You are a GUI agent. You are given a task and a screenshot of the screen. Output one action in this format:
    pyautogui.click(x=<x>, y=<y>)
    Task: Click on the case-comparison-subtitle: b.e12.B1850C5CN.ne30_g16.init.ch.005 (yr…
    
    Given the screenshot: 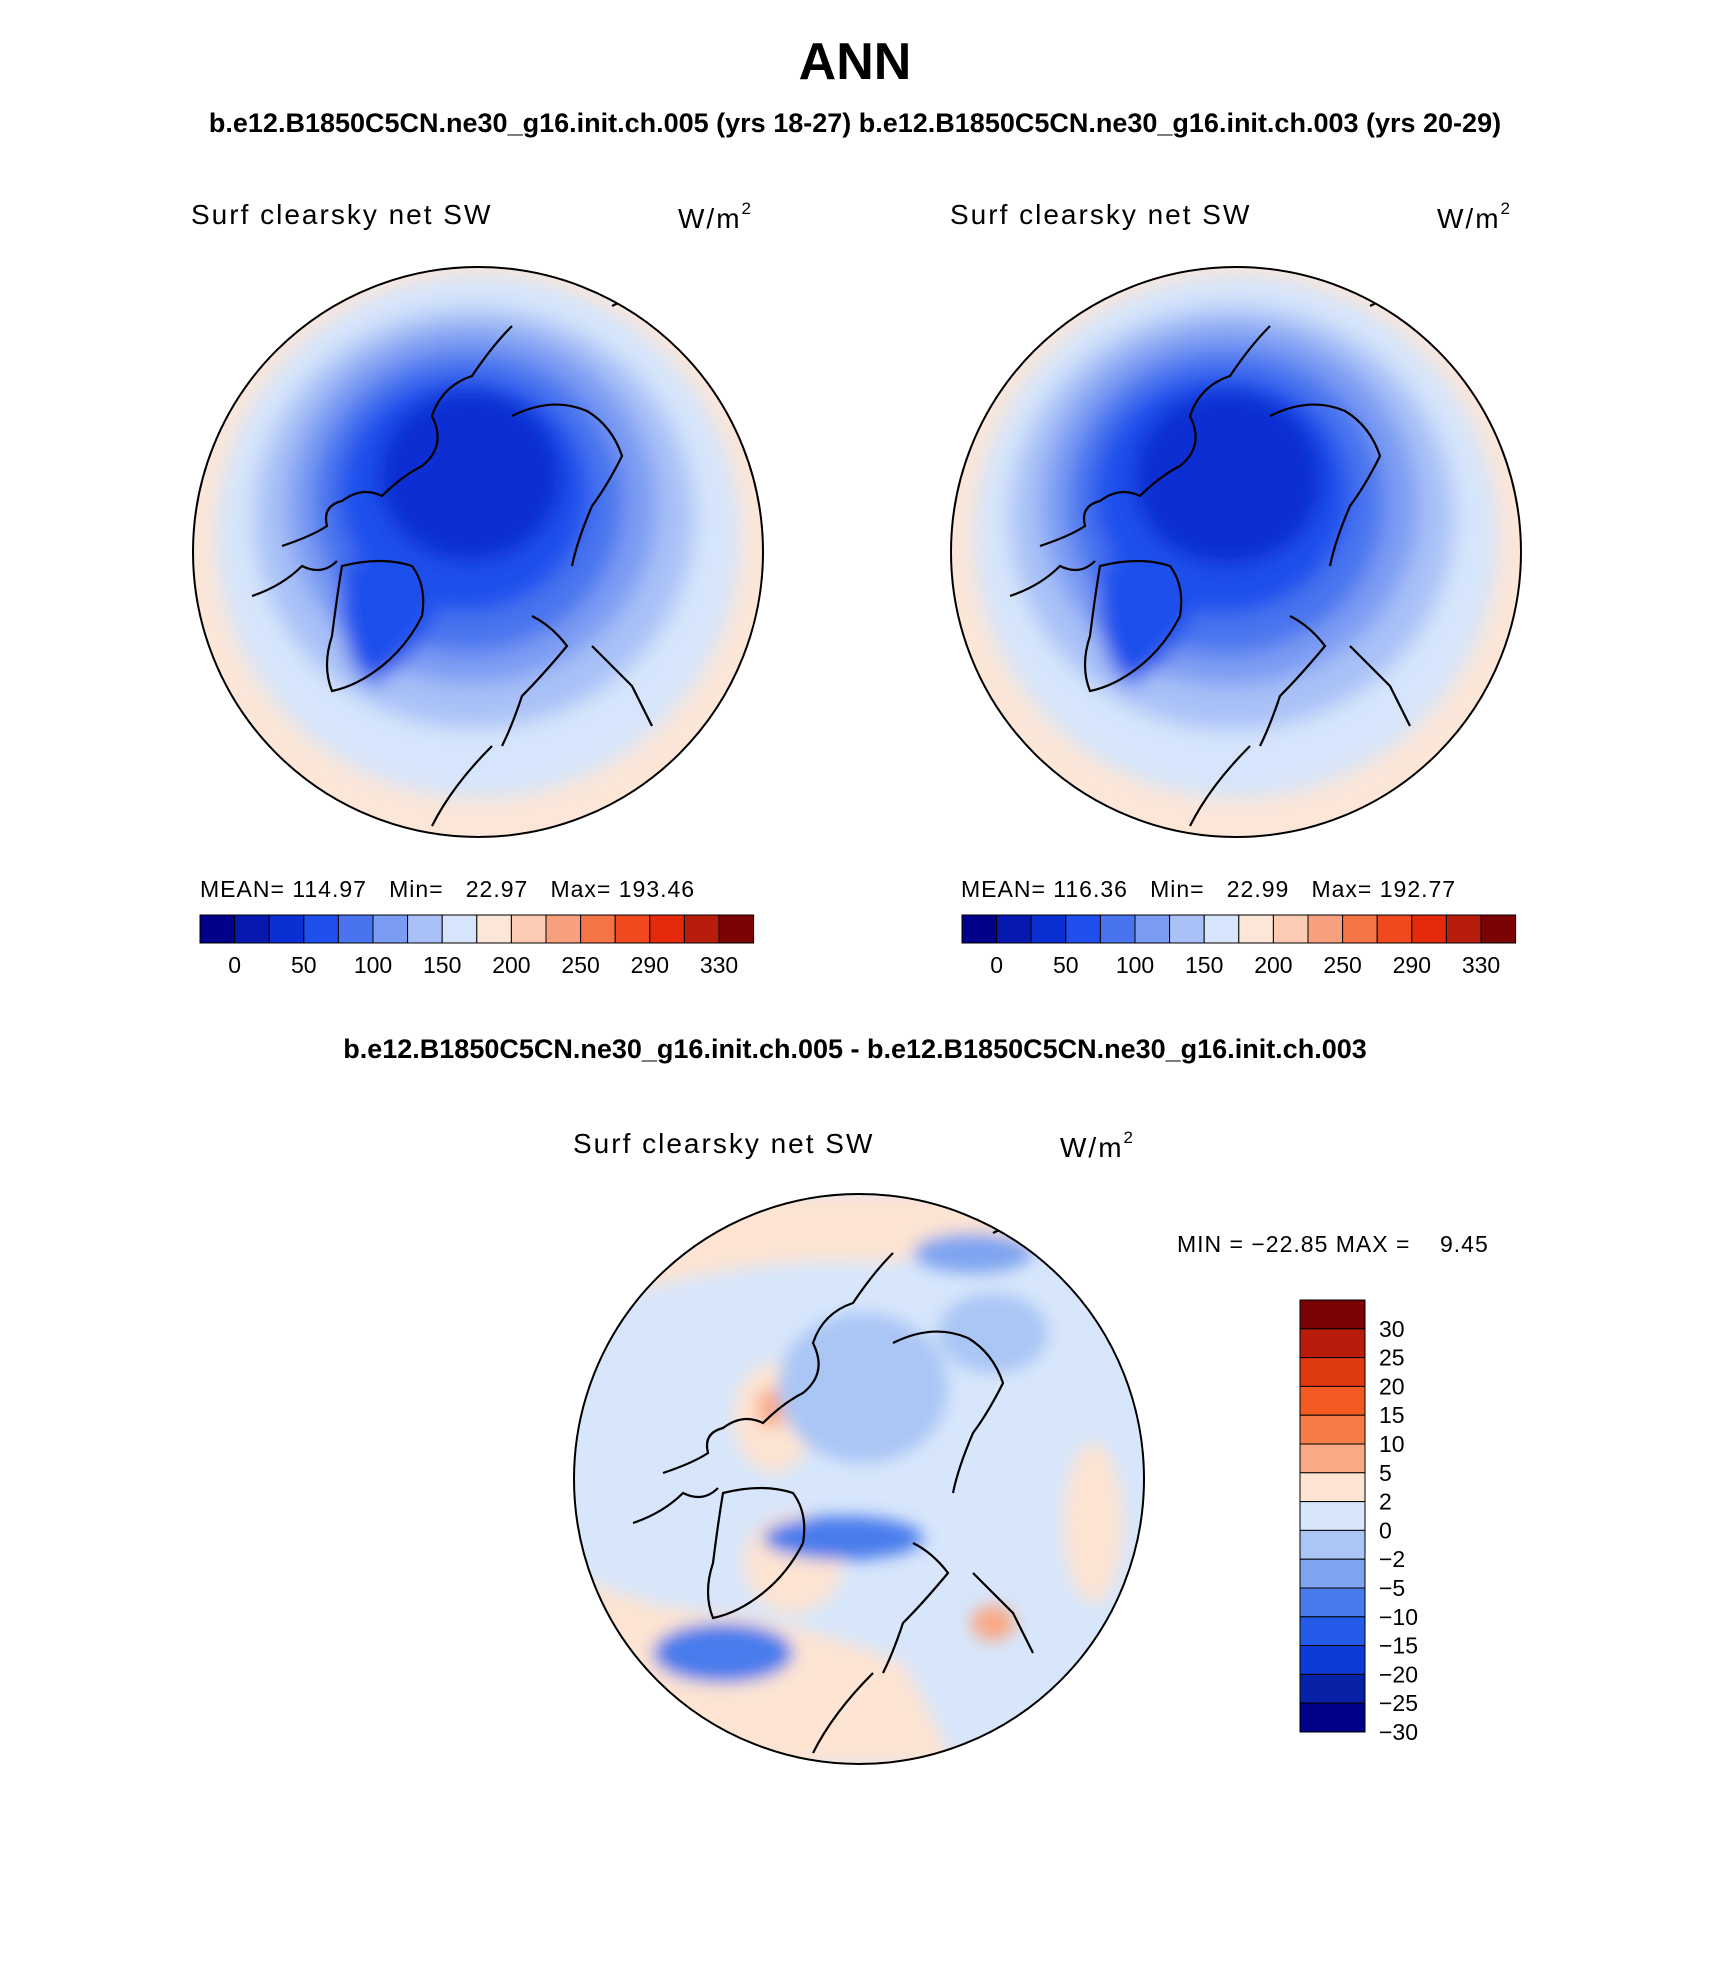 What is the action you would take?
    pyautogui.click(x=855, y=123)
    